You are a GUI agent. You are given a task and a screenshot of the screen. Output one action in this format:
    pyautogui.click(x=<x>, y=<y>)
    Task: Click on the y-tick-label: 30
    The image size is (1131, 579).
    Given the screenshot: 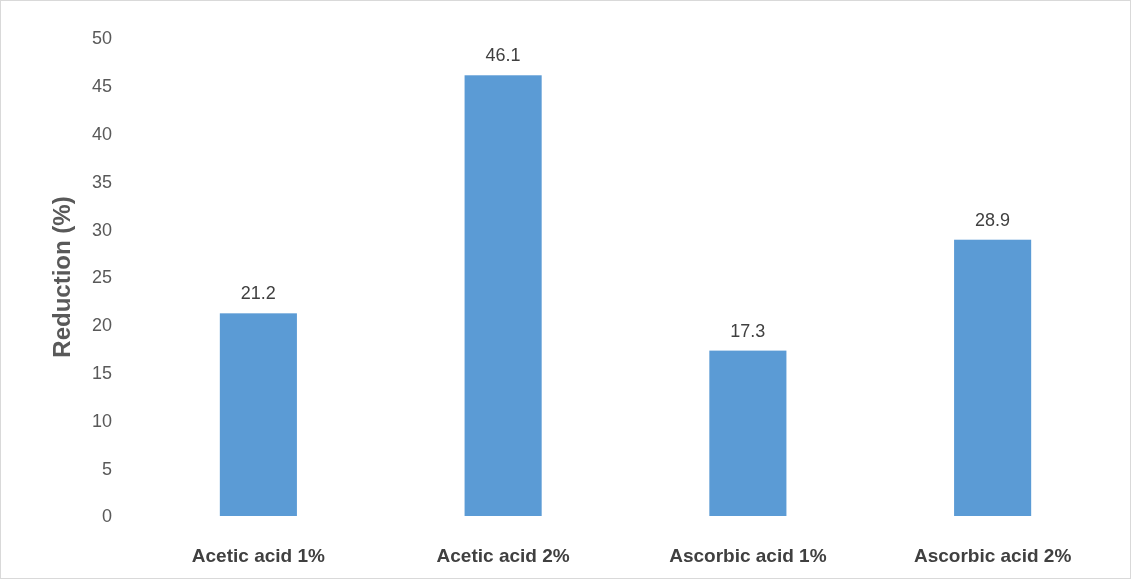 What is the action you would take?
    pyautogui.click(x=101, y=229)
    